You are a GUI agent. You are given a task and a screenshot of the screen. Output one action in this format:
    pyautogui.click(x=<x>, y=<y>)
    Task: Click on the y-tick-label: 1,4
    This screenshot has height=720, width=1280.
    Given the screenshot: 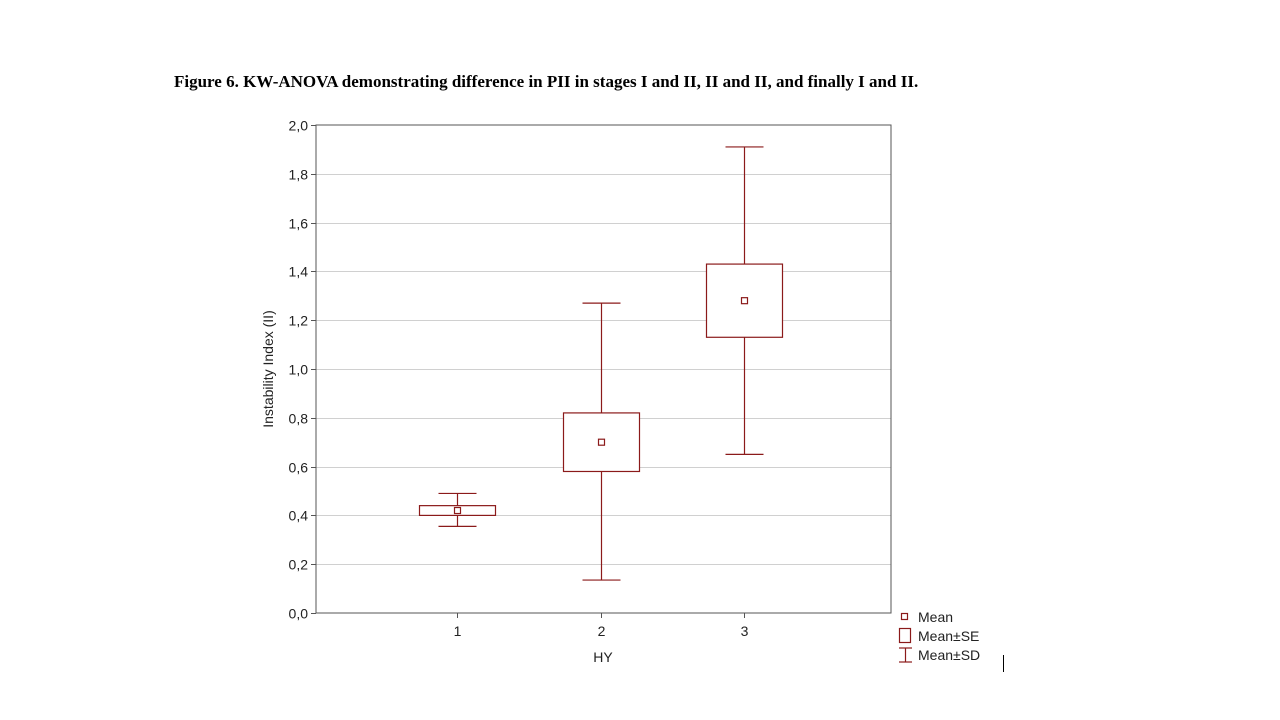 What is the action you would take?
    pyautogui.click(x=299, y=272)
    